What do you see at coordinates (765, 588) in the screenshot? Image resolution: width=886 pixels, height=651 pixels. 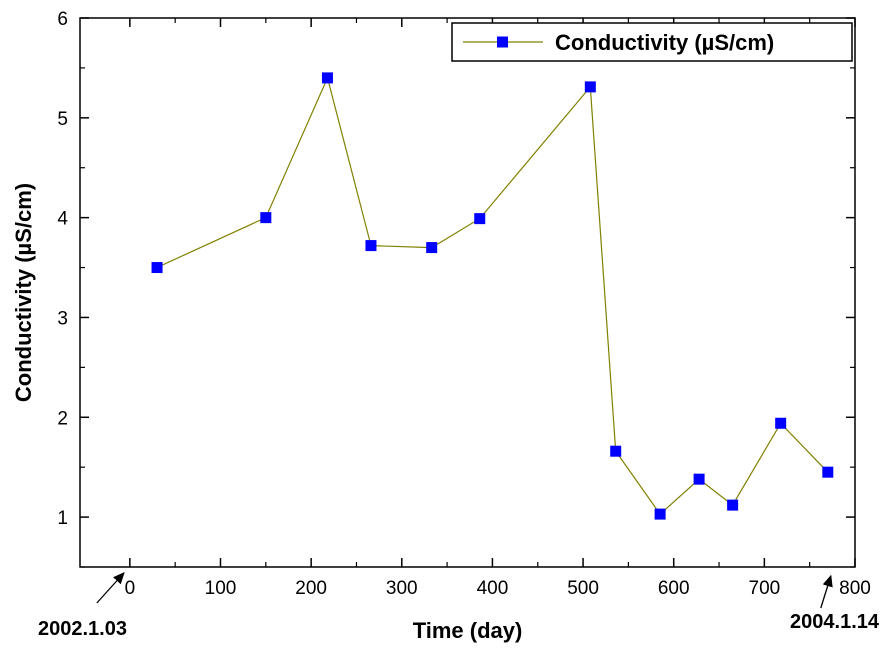 I see `x-tick-label: 700` at bounding box center [765, 588].